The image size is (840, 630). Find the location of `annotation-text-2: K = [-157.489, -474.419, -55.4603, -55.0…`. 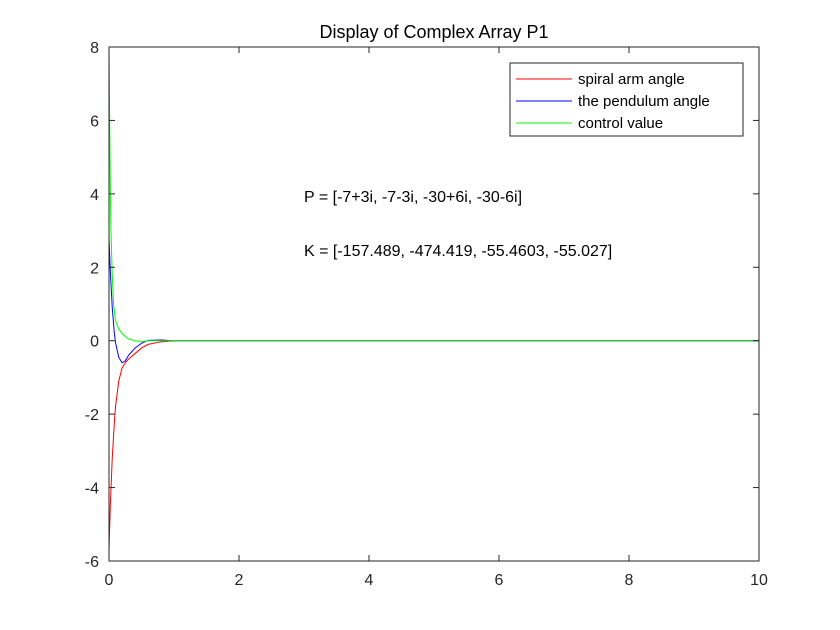

annotation-text-2: K = [-157.489, -474.419, -55.4603, -55.0… is located at coordinates (458, 251).